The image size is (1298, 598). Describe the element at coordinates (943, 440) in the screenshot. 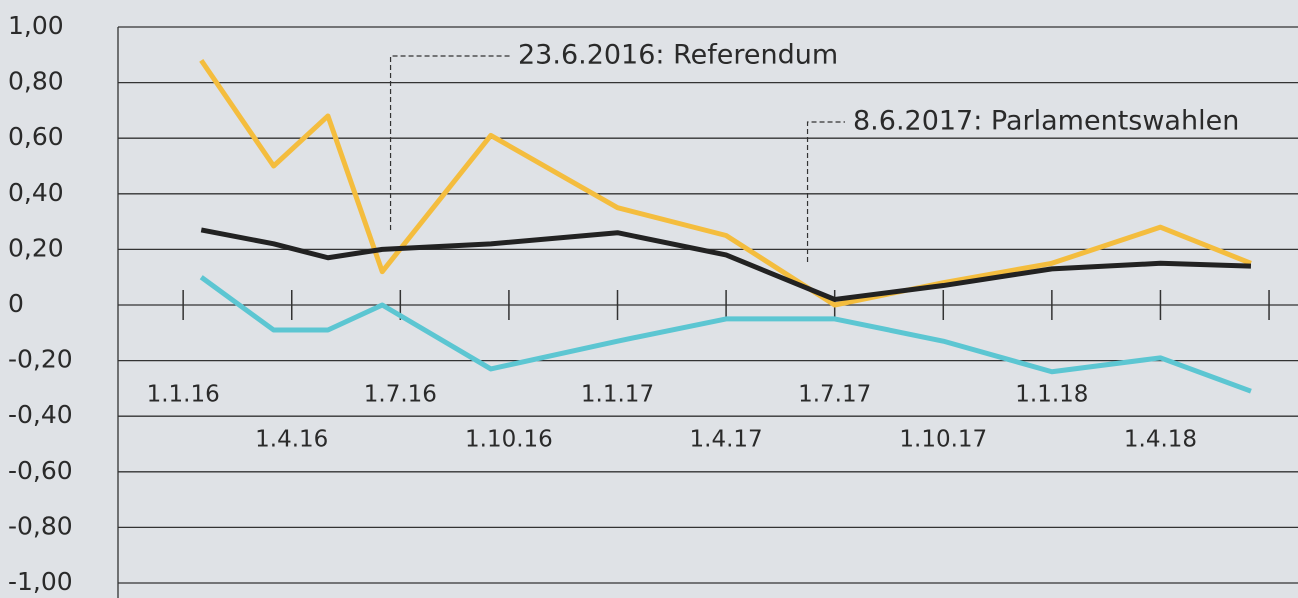

I see `x-tick-label: 1.10.17` at that location.